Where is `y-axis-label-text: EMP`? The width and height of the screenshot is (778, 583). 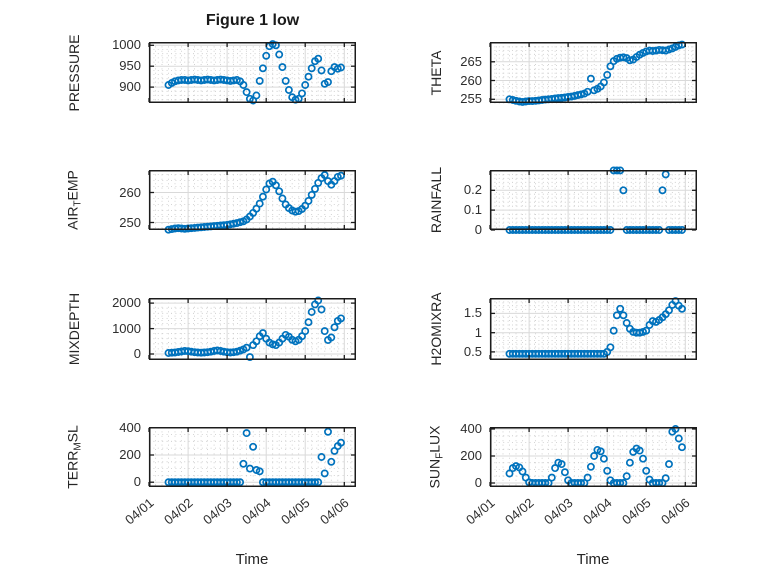 y-axis-label-text: EMP is located at coordinates (72, 185).